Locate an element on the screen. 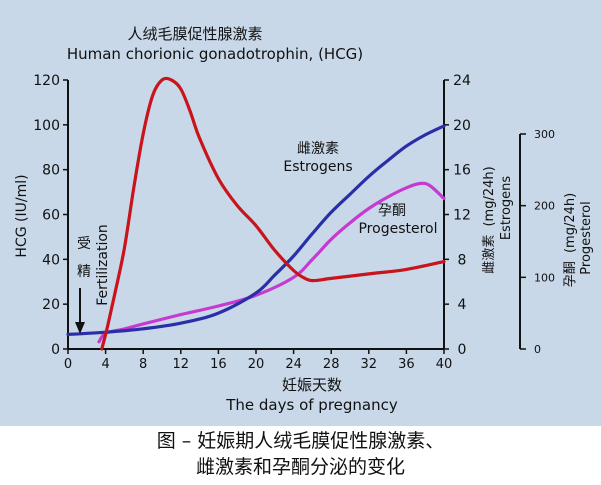 This screenshot has width=601, height=485. x-tick-label: 8 is located at coordinates (143, 364).